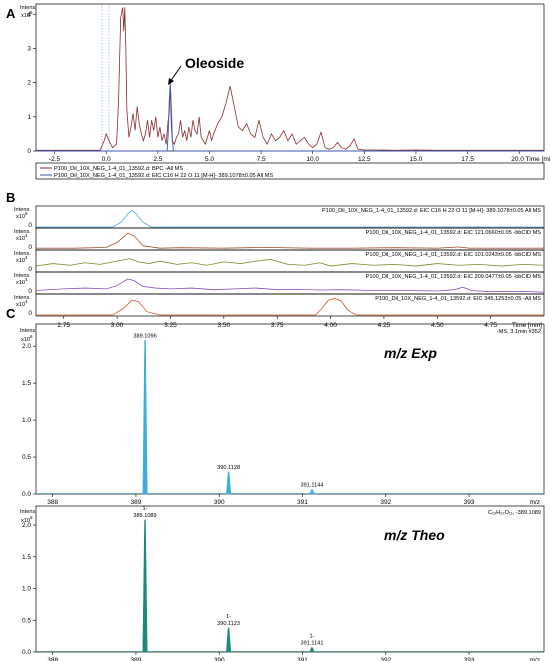 The height and width of the screenshot is (661, 550). What do you see at coordinates (27, 519) in the screenshot?
I see `panel-c2-y-multiplier: x106` at bounding box center [27, 519].